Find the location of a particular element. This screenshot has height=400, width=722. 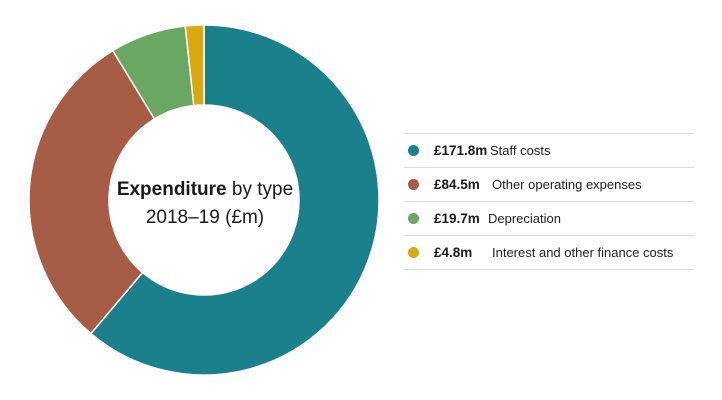

legend-label: Interest and other finance costs is located at coordinates (583, 252).